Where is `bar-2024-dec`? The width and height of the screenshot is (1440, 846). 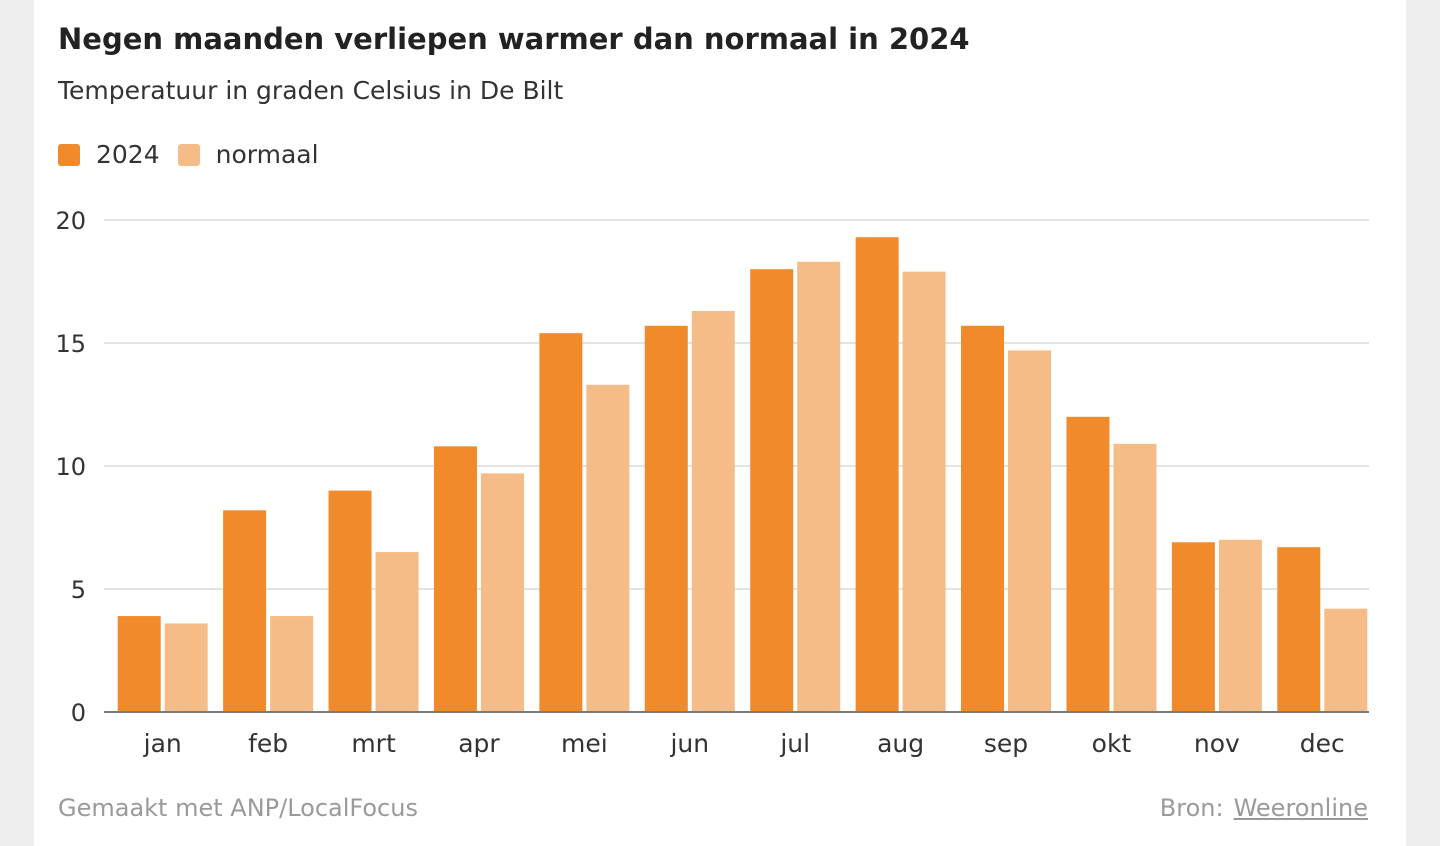 bar-2024-dec is located at coordinates (1299, 629).